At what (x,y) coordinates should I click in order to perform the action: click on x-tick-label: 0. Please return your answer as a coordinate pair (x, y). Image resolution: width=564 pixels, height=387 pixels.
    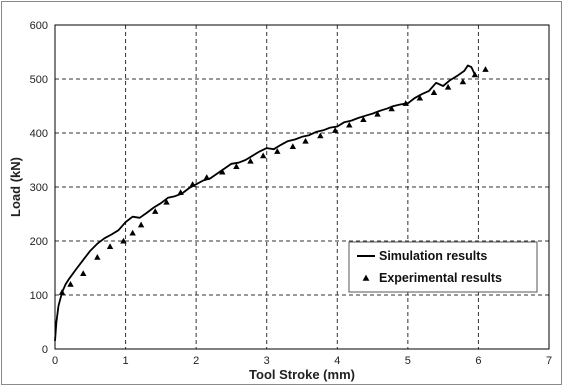
    Looking at the image, I should click on (55, 361).